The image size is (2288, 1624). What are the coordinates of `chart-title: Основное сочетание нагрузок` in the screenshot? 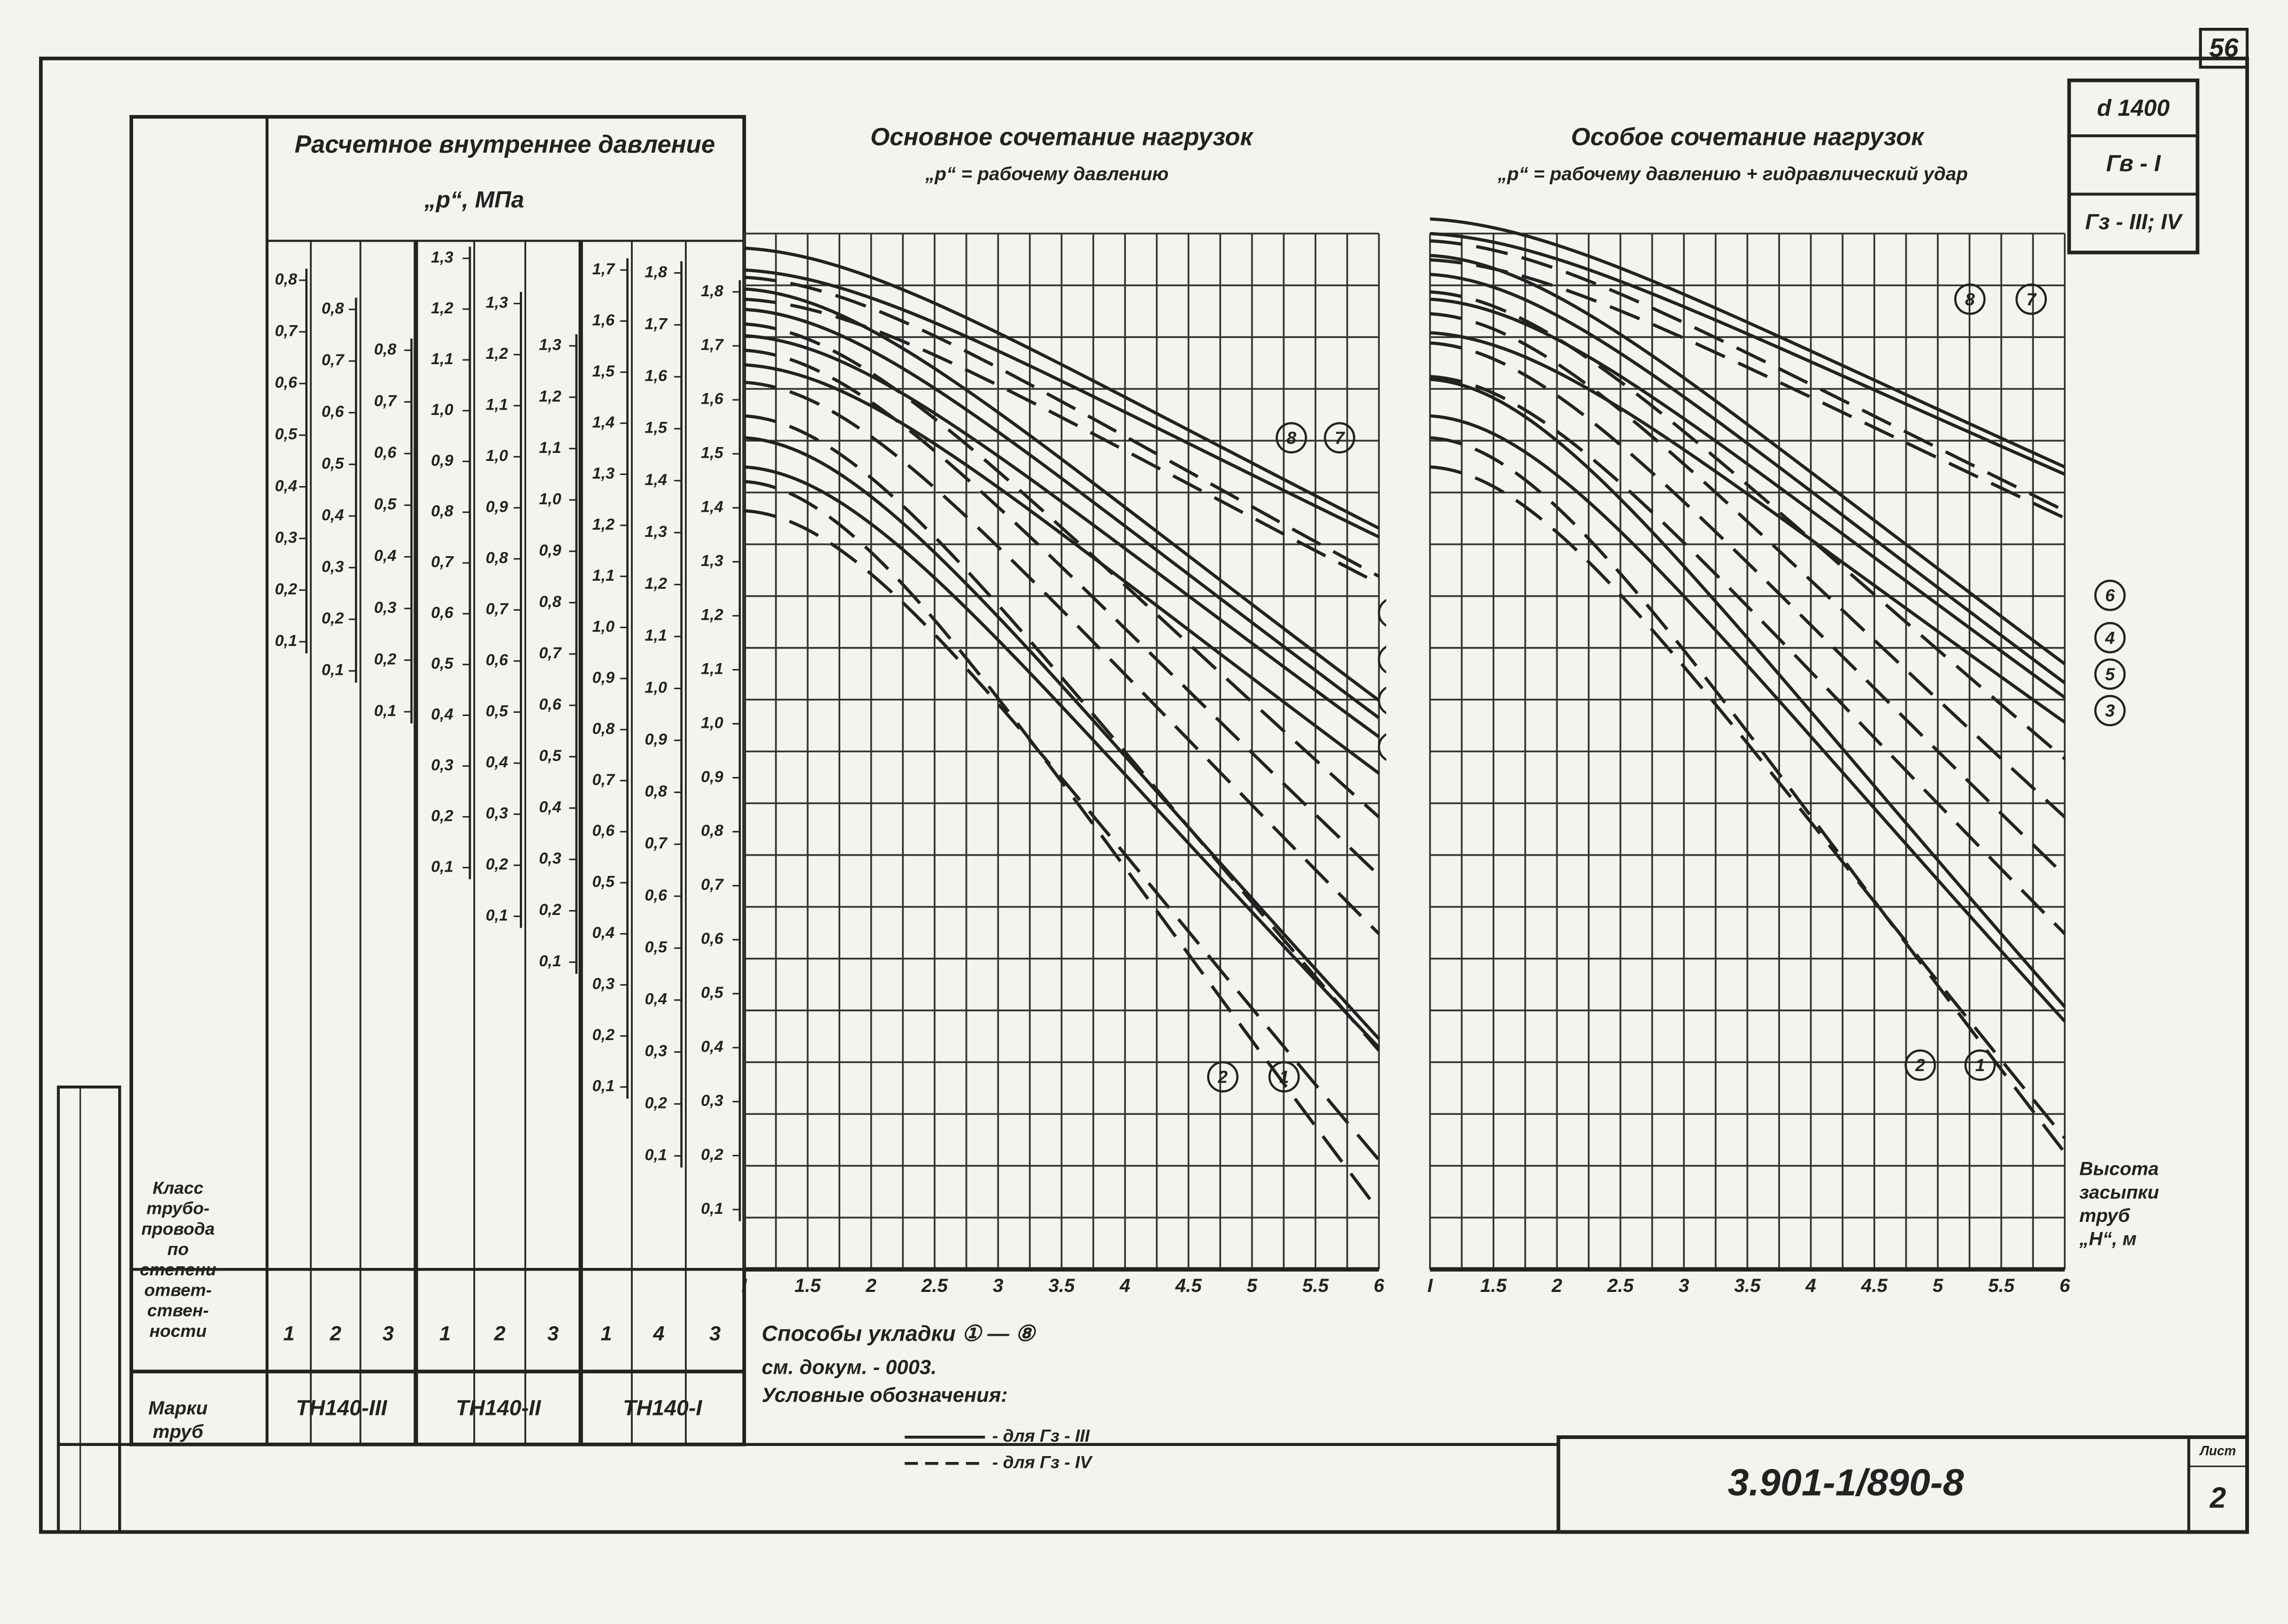 It's located at (1062, 137).